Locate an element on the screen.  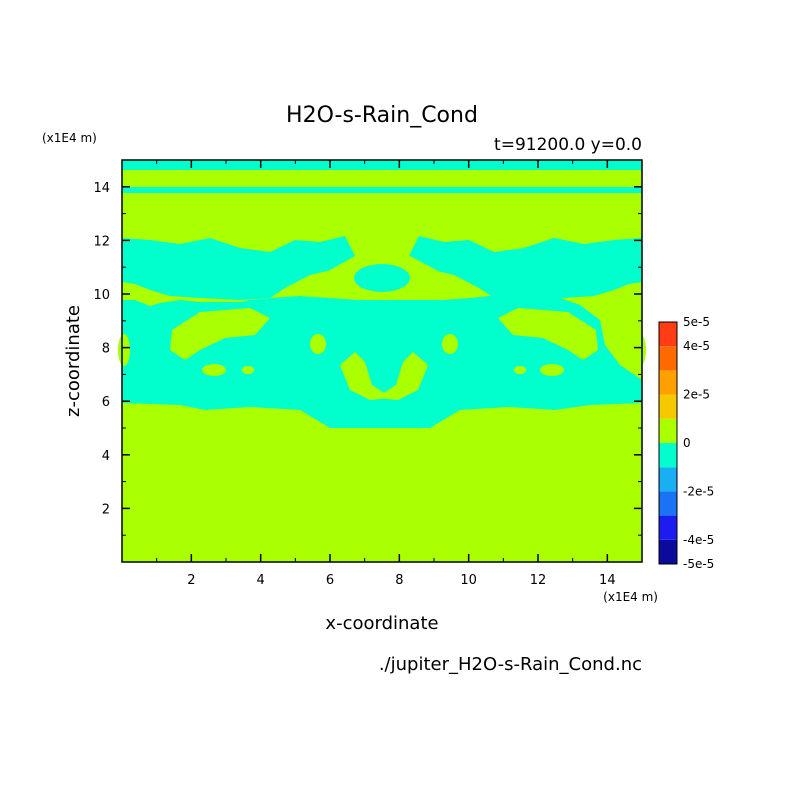
x-unit-label: (x1E4 m) is located at coordinates (630, 597).